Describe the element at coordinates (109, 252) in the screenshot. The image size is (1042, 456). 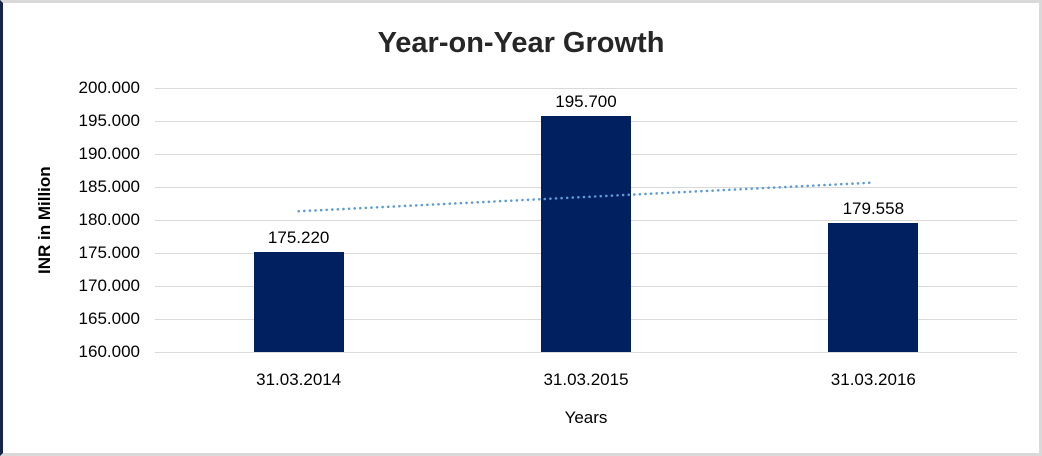
I see `y-axis-tick-label: 175.000` at that location.